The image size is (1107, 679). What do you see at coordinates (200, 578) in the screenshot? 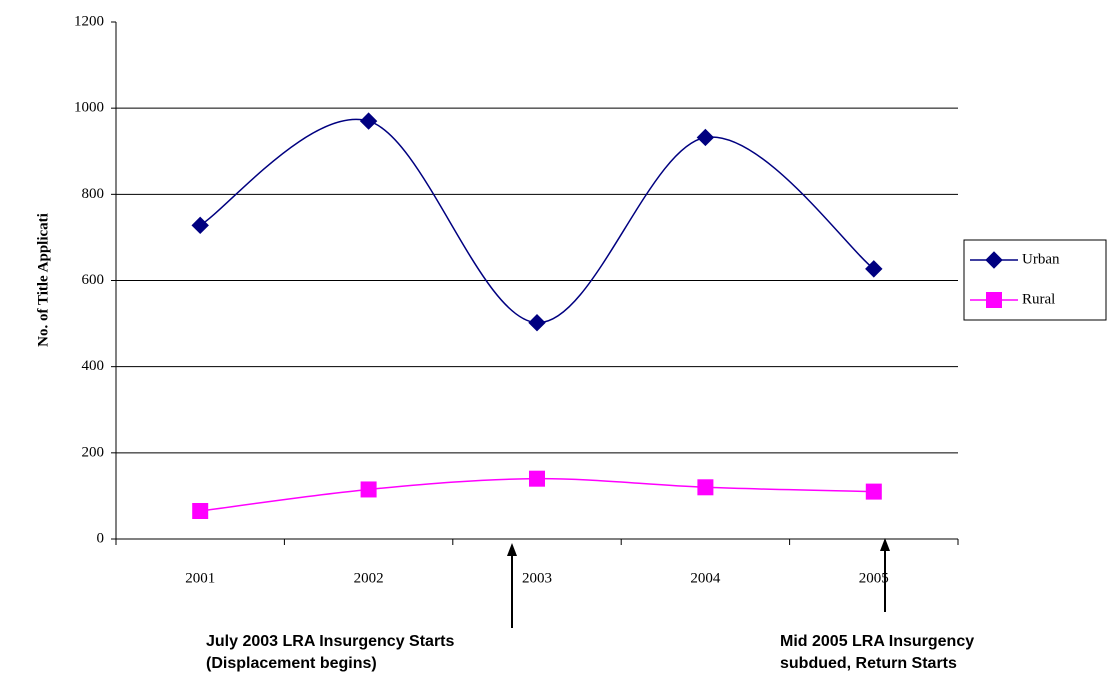
I see `x-tick-label: 2001` at bounding box center [200, 578].